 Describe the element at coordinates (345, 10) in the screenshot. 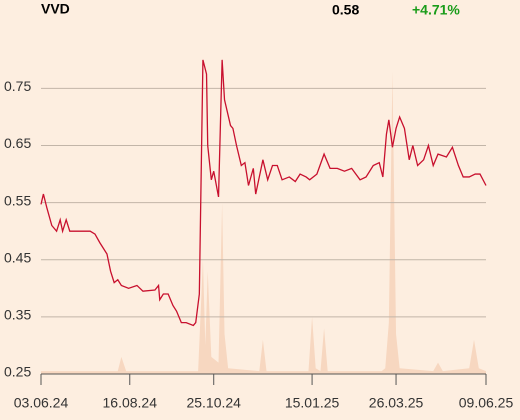

I see `price: 0.58` at that location.